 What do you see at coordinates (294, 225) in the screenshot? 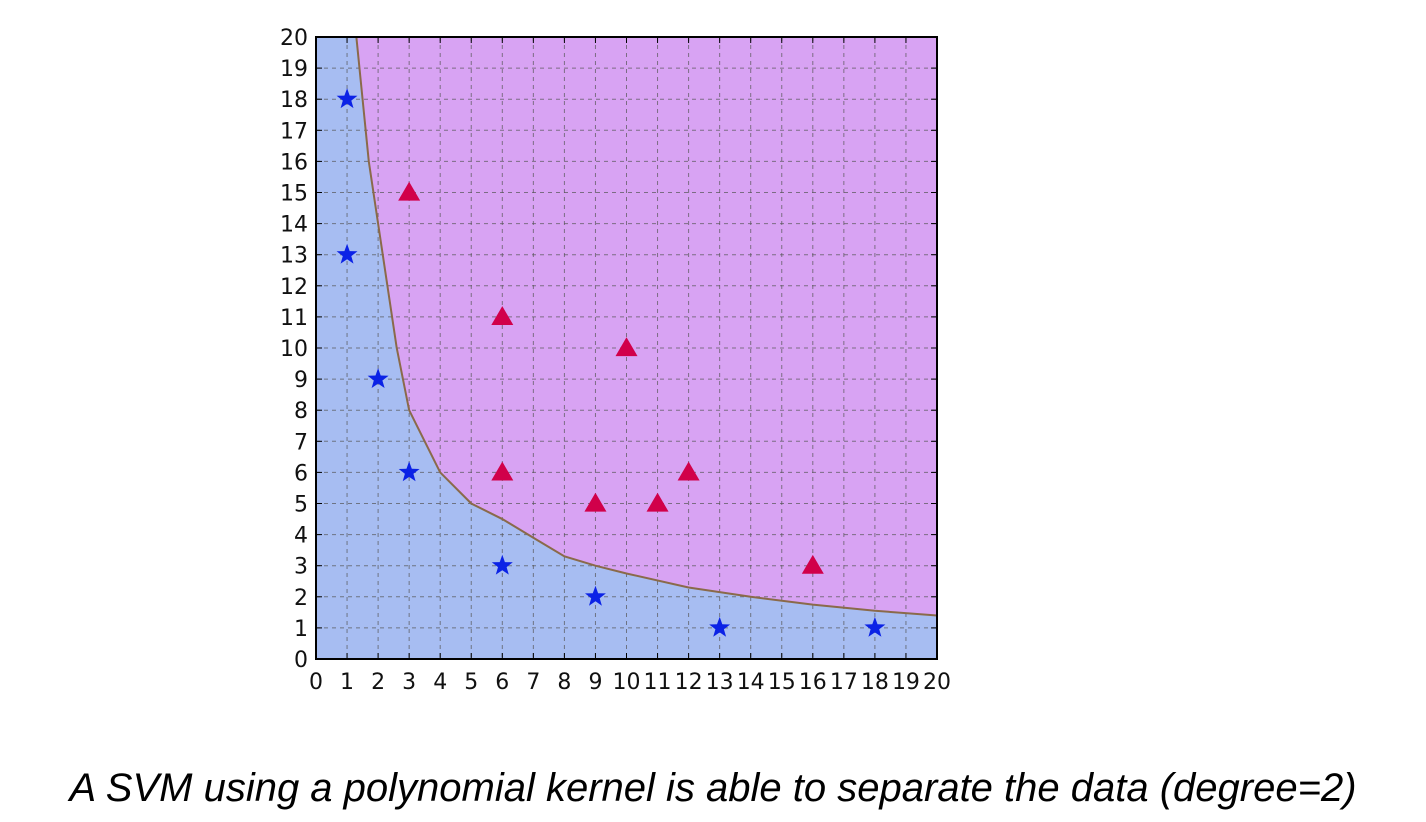
I see `y-tick-label: 14` at bounding box center [294, 225].